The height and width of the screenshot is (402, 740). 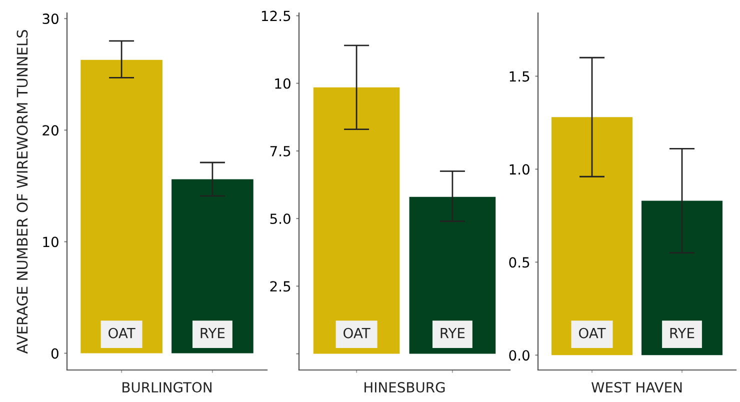 What do you see at coordinates (519, 355) in the screenshot?
I see `y-tick-label: 0.0` at bounding box center [519, 355].